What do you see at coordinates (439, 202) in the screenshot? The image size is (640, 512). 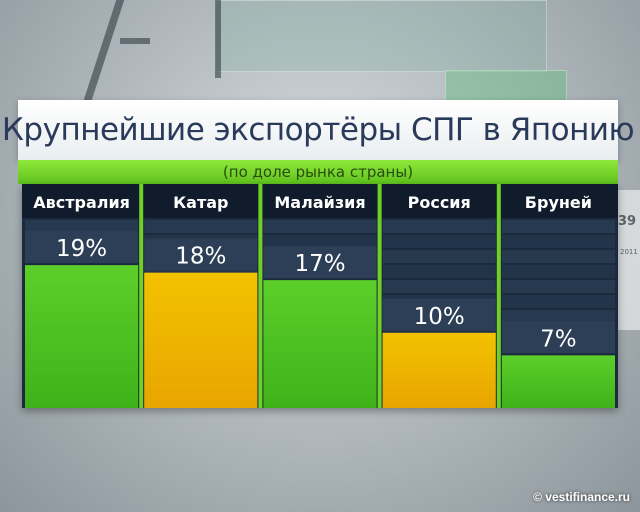 I see `category-label-4: Россия` at bounding box center [439, 202].